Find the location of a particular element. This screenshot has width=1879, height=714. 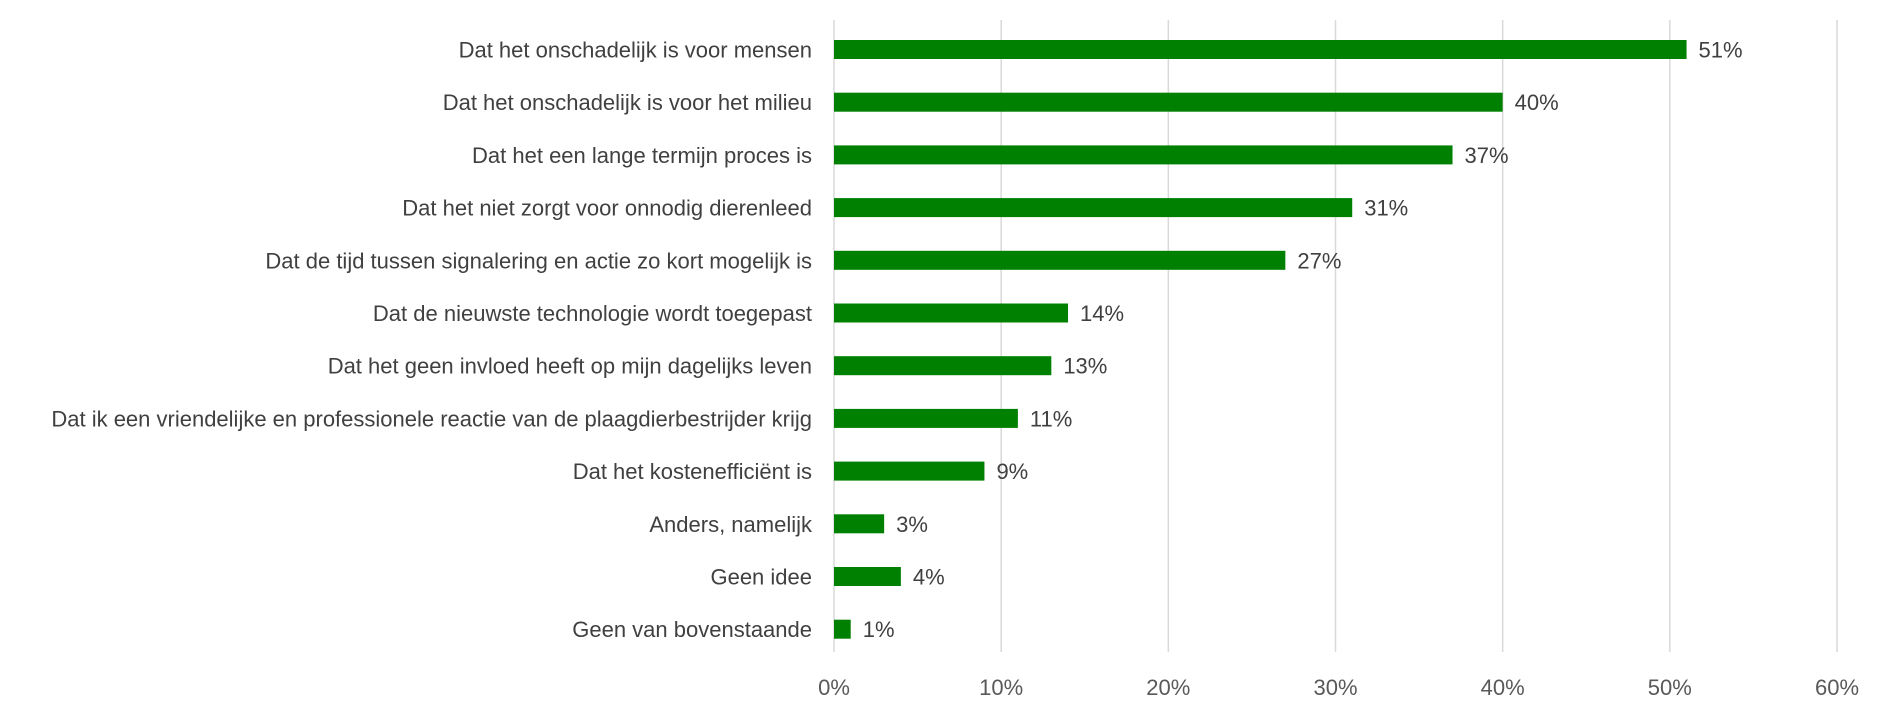

data-label: 4% is located at coordinates (929, 577).